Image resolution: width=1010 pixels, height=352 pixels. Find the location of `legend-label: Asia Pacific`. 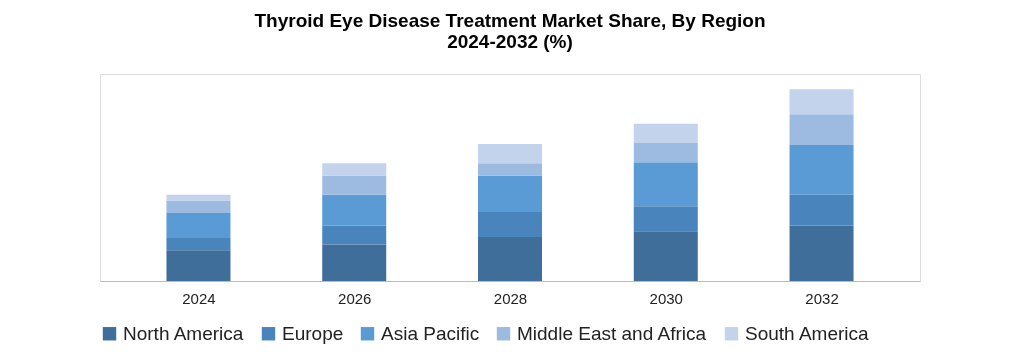

legend-label: Asia Pacific is located at coordinates (430, 333).